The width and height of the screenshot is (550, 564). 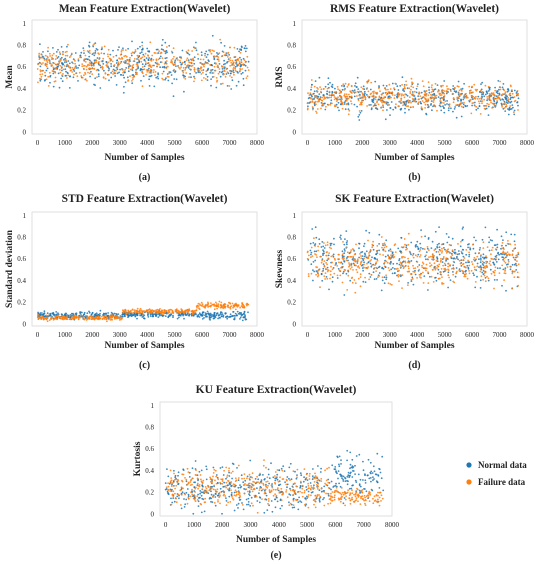 I want to click on x-tick-label-std: 0, so click(x=38, y=335).